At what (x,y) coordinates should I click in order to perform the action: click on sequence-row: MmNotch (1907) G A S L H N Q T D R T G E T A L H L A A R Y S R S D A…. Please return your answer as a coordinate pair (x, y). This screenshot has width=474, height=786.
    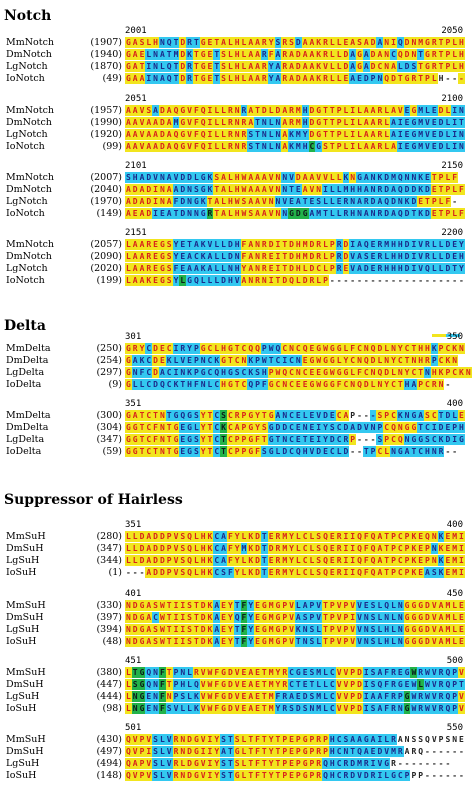
    Looking at the image, I should click on (237, 42).